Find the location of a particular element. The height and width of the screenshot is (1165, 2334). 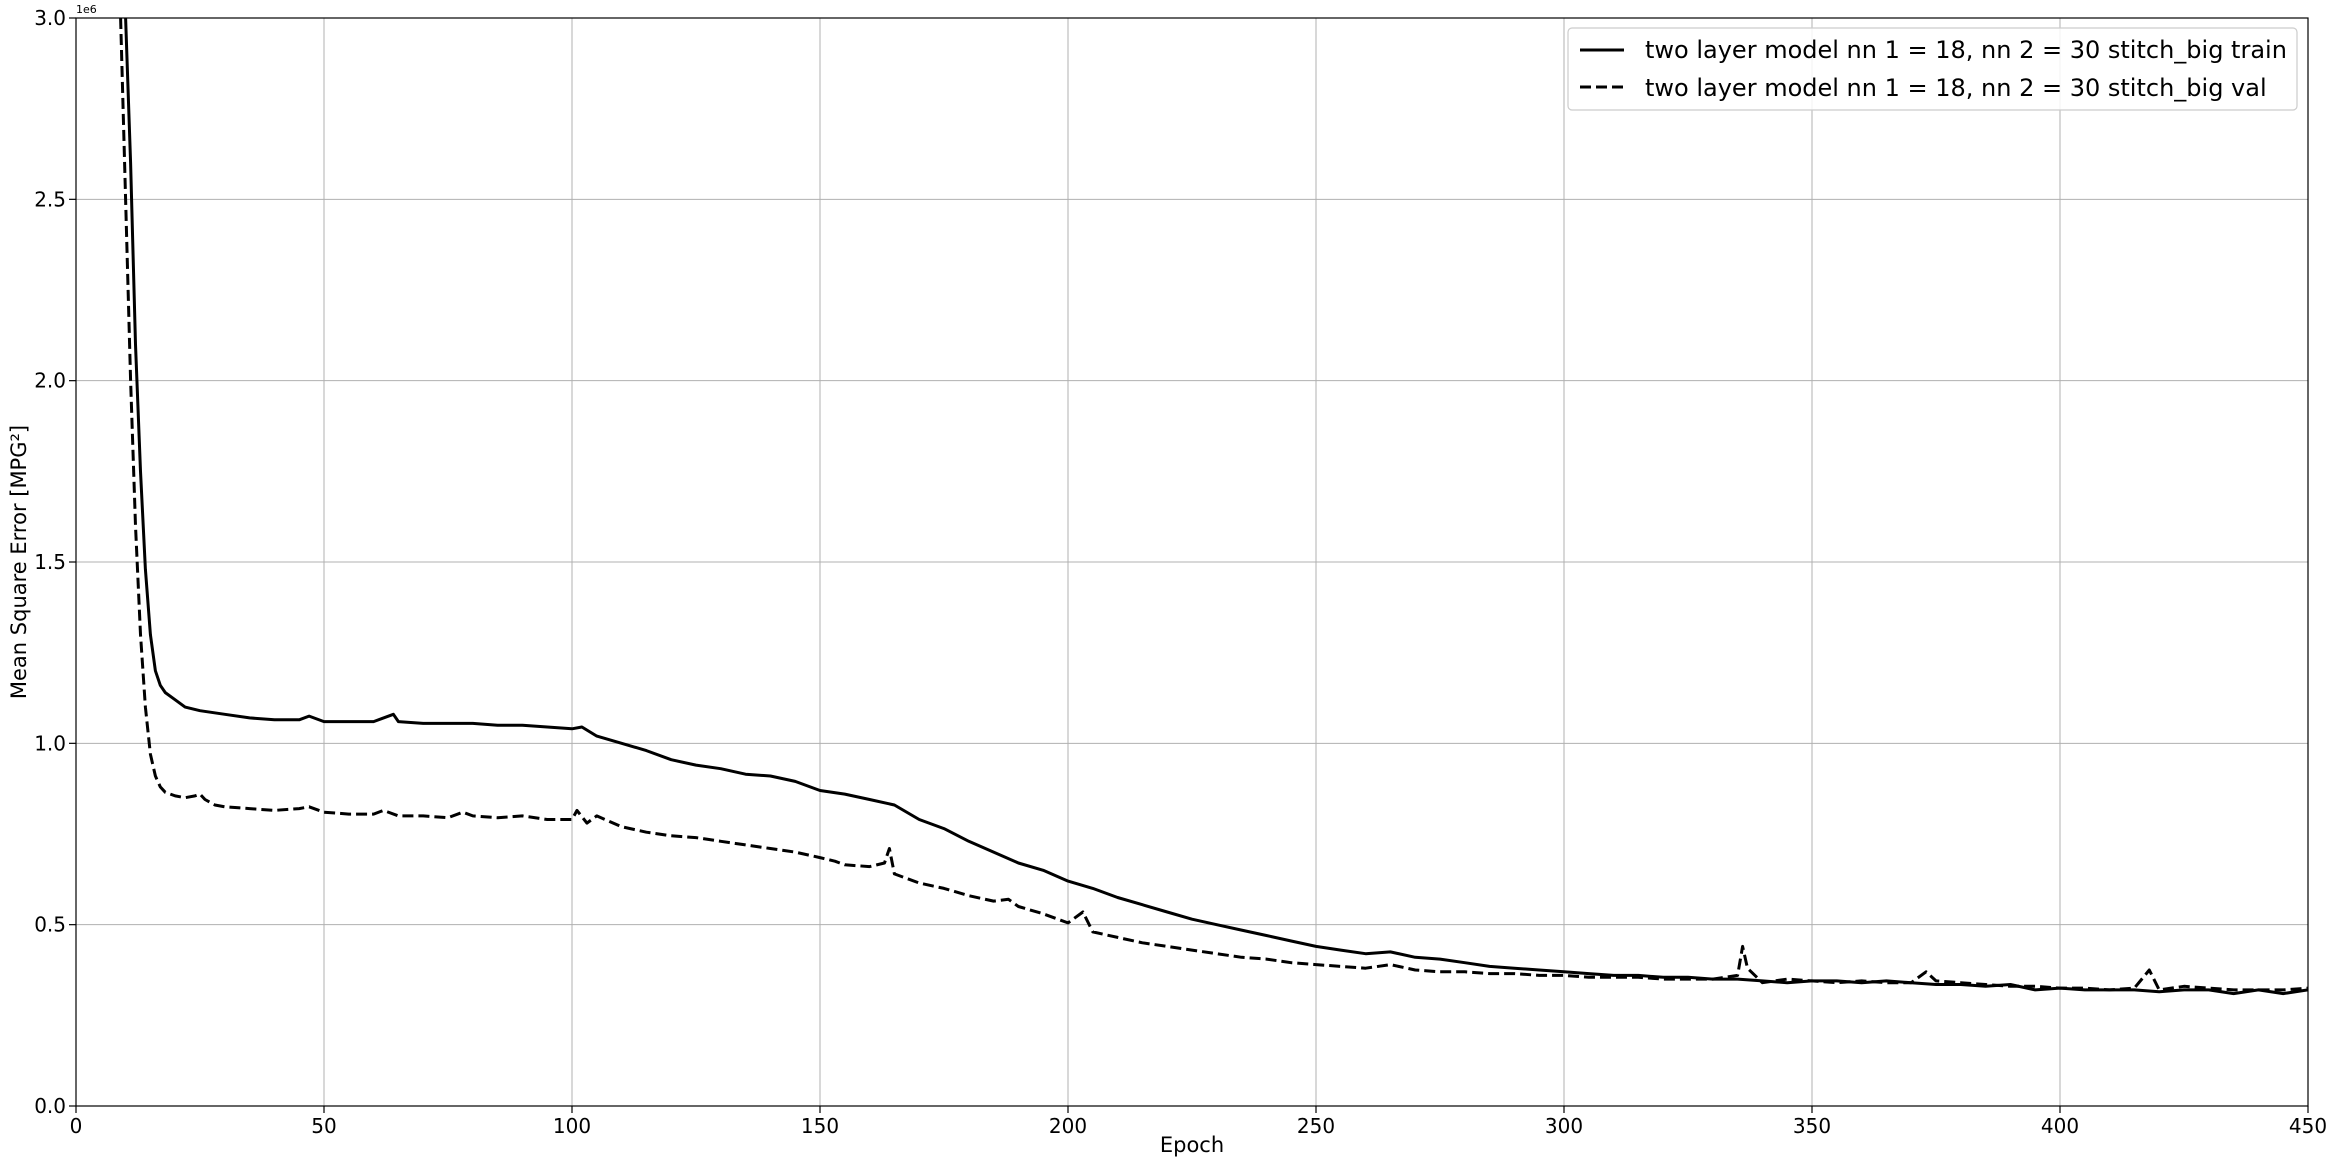

y-axis-label: Mean Square Error [MPG²] is located at coordinates (19, 562).